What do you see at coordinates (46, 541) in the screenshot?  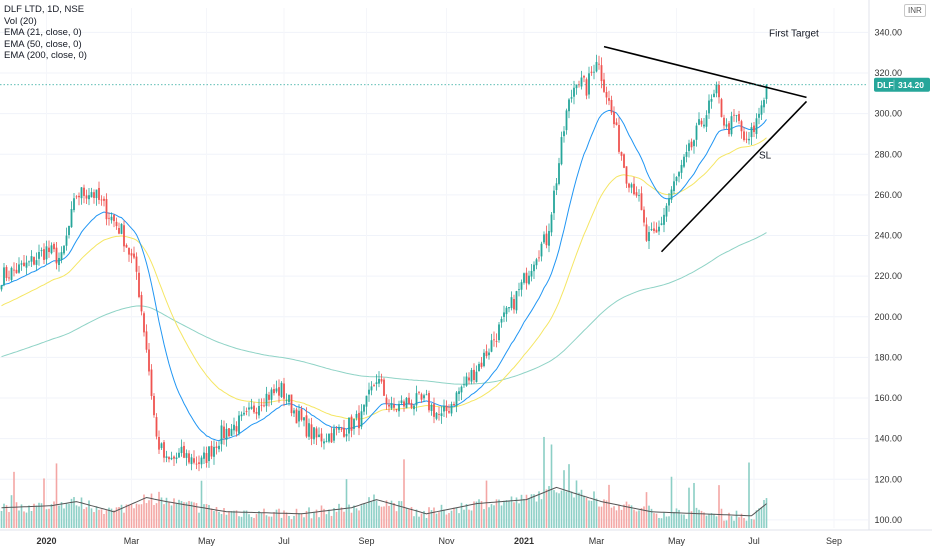 I see `x-tick-label: 2020` at bounding box center [46, 541].